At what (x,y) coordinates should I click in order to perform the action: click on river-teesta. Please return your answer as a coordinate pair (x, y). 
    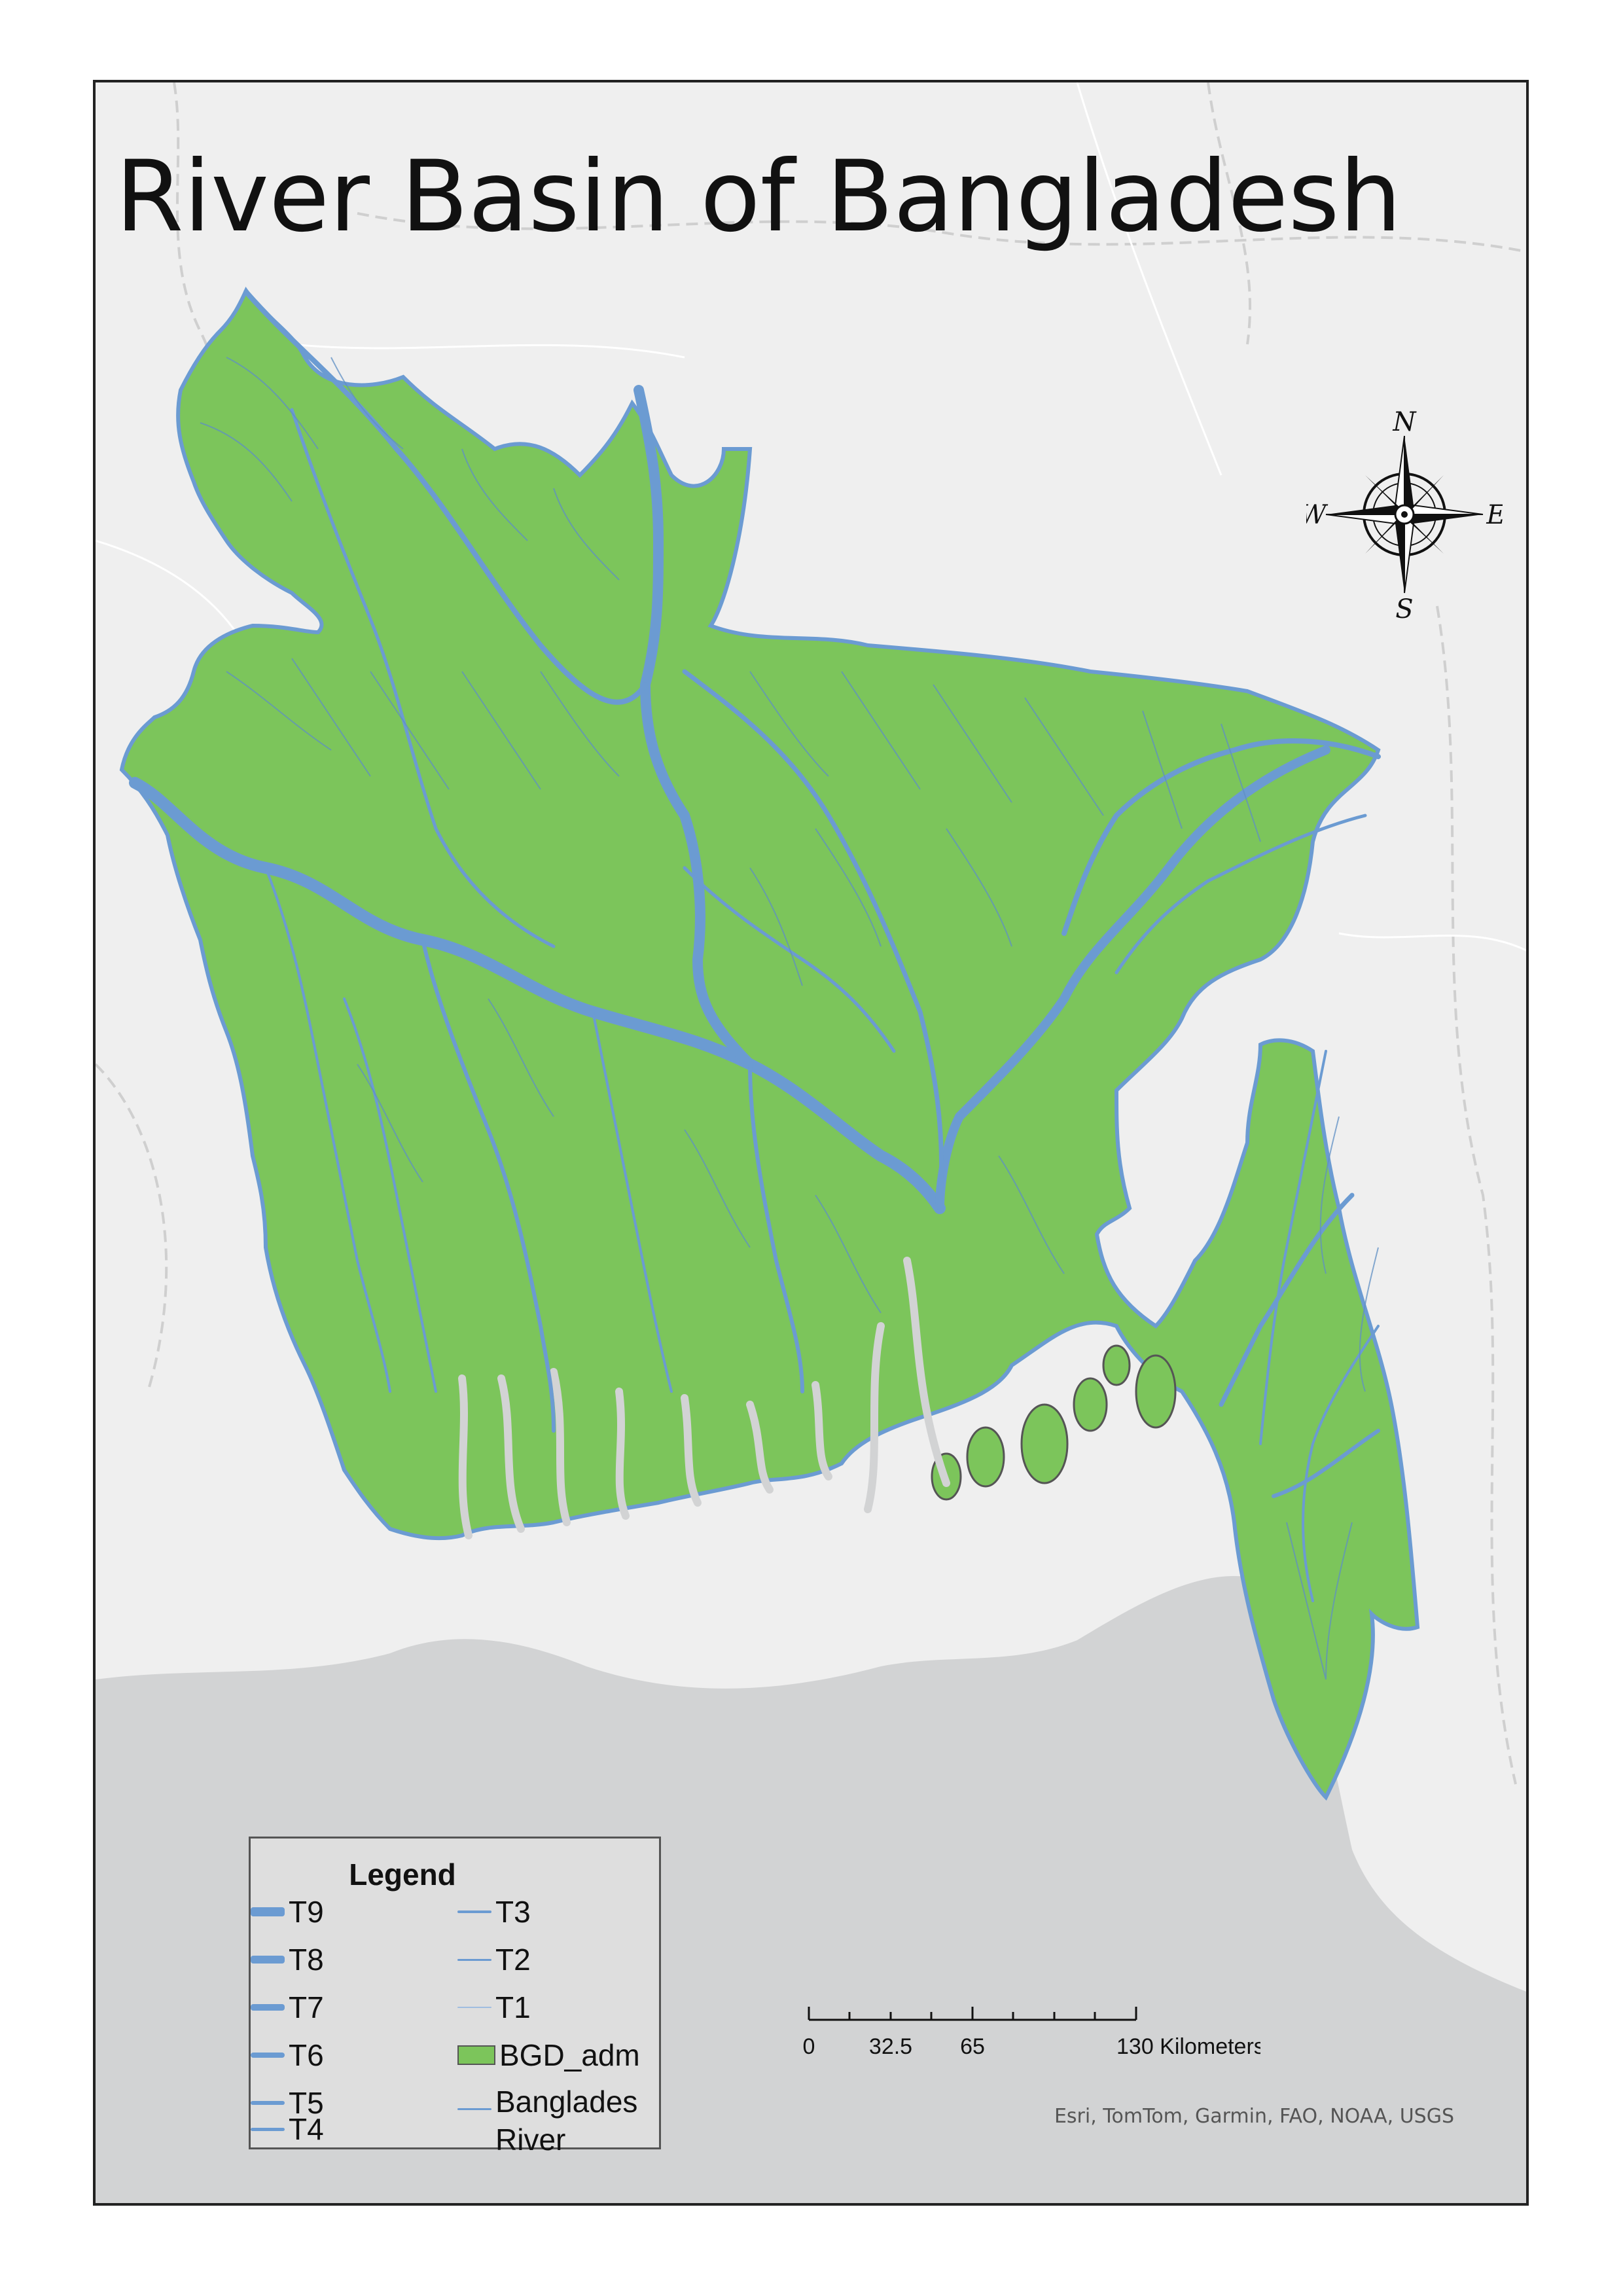
    Looking at the image, I should click on (445, 497).